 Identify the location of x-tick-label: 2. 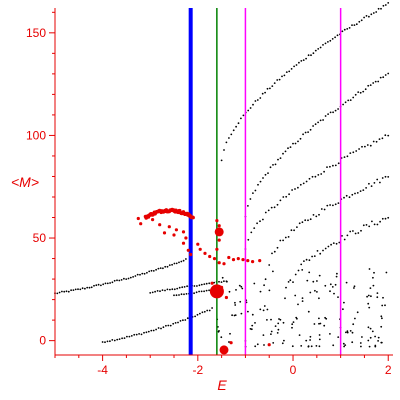
(388, 370).